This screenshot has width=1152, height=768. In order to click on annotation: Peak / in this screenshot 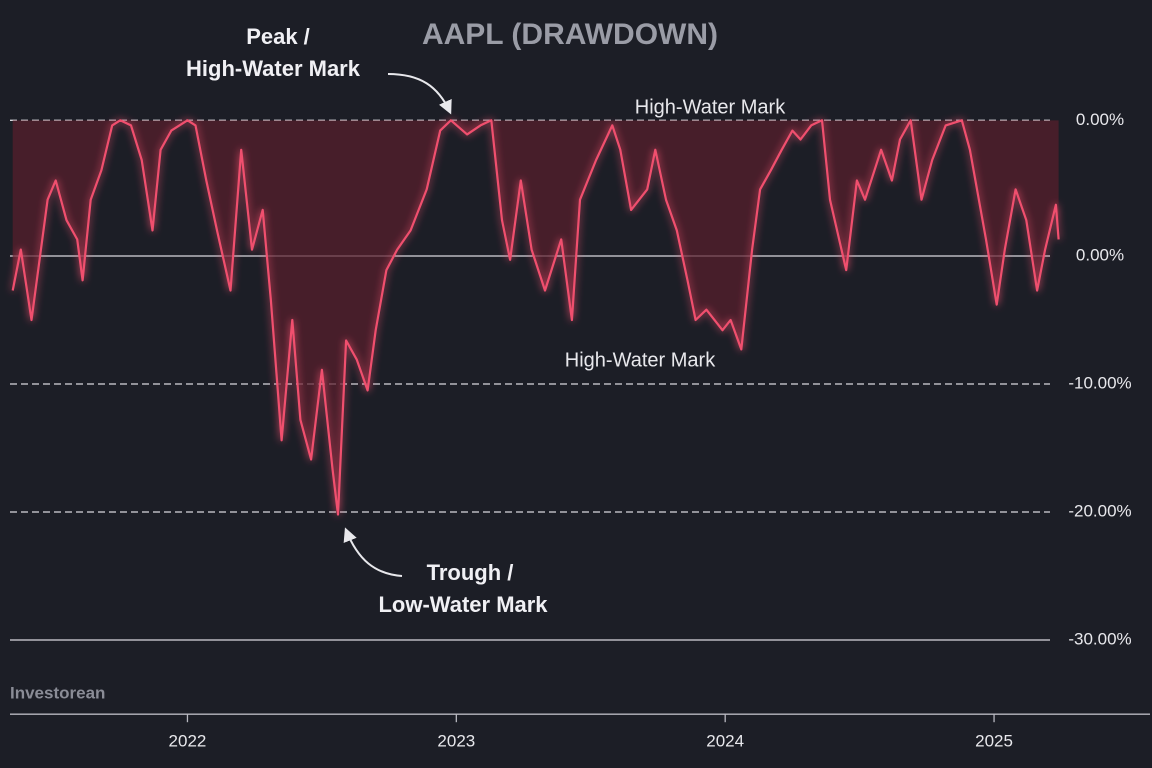, I will do `click(278, 36)`.